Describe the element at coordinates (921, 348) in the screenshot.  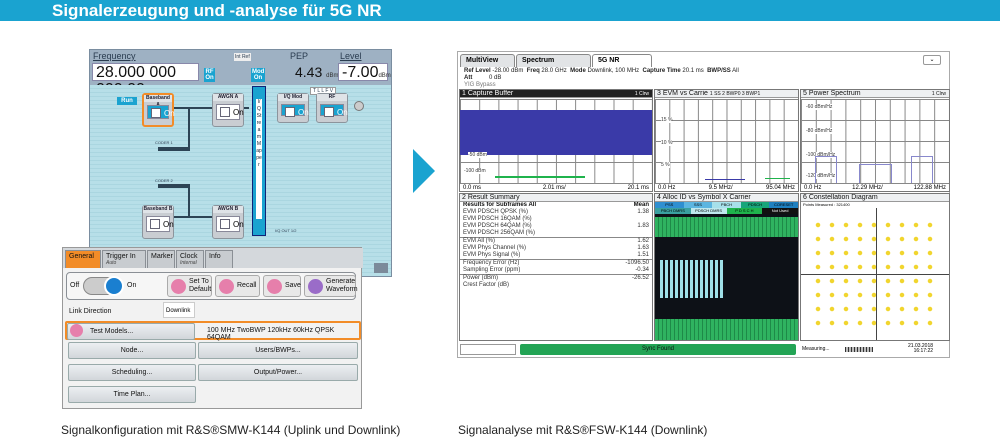
I see `datetime: 21.03.2018 16:17:22` at that location.